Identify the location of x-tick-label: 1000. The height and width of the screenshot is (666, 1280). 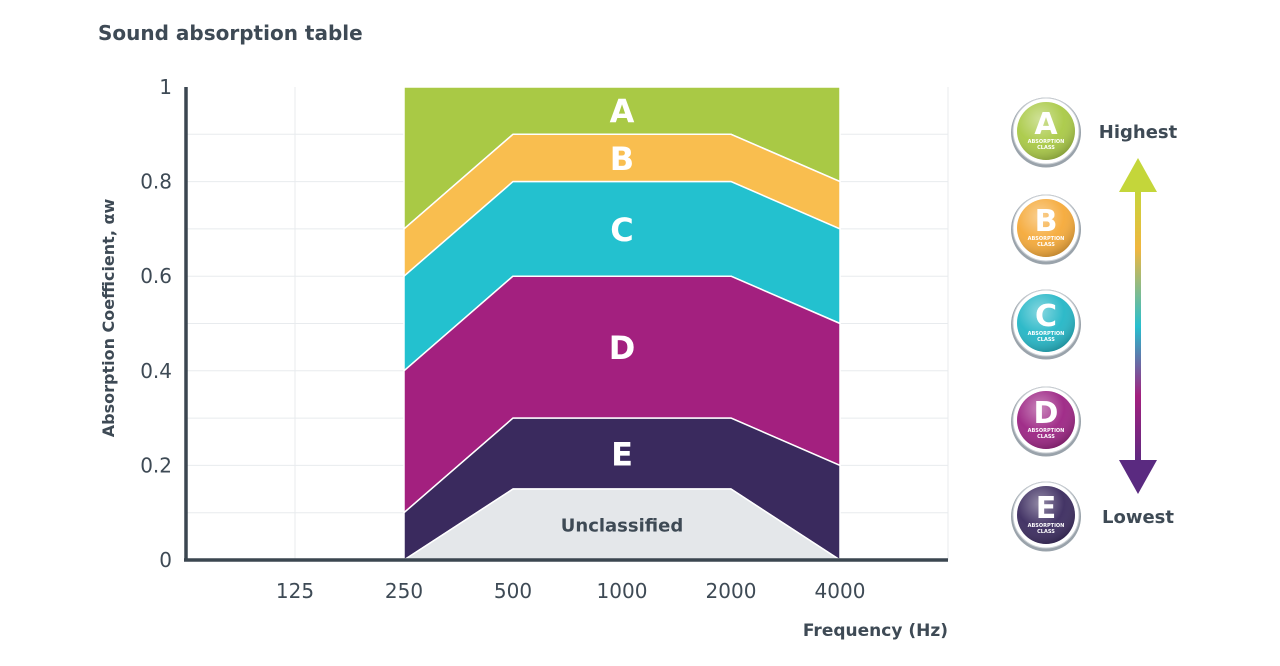
(622, 591).